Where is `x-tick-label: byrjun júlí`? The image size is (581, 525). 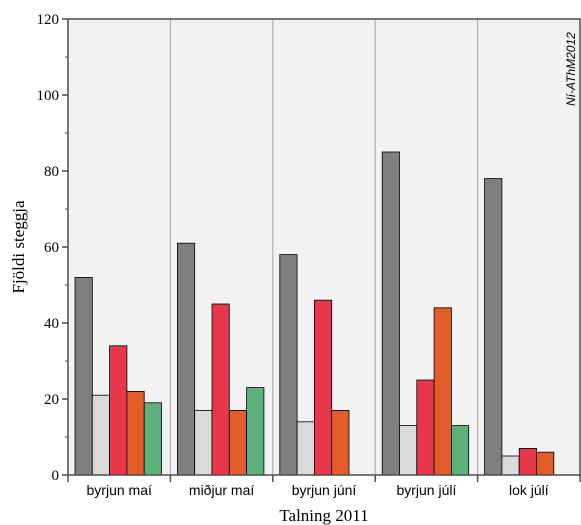
x-tick-label: byrjun júlí is located at coordinates (426, 490).